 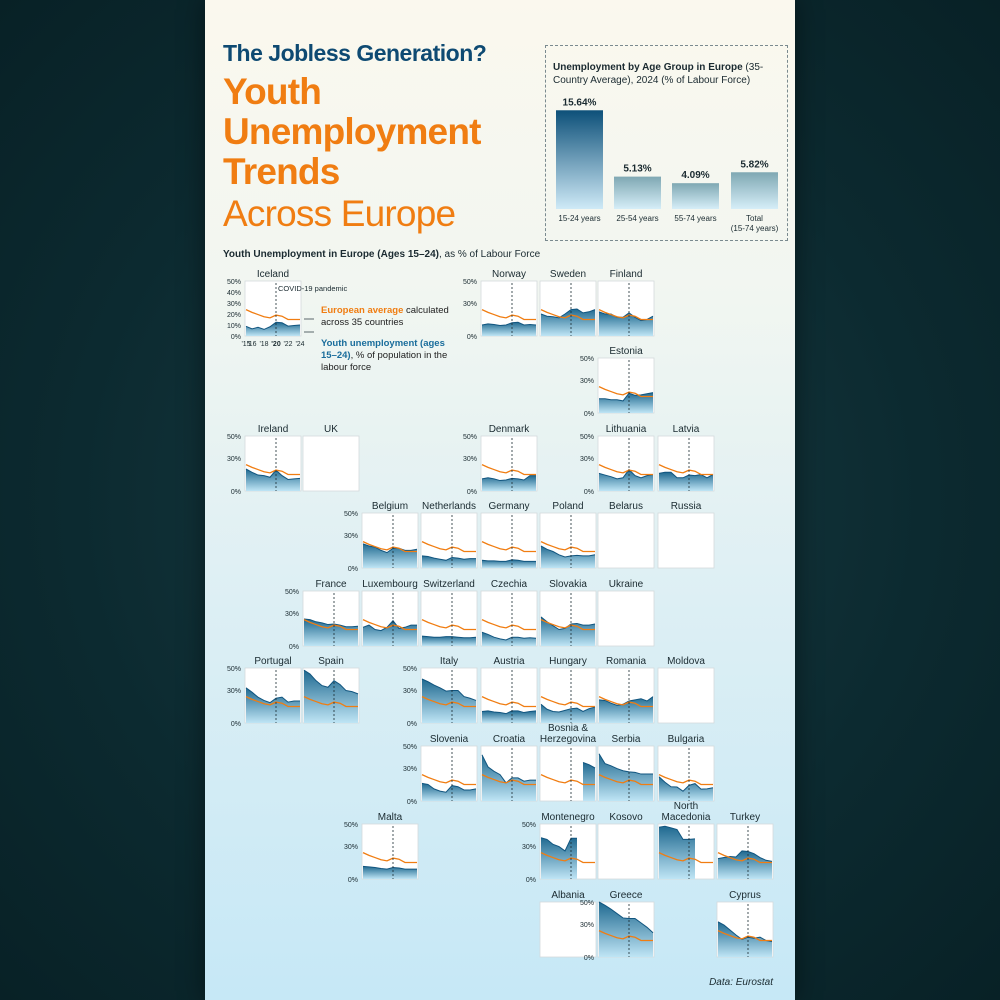 What do you see at coordinates (390, 584) in the screenshot?
I see `country-label: Luxembourg` at bounding box center [390, 584].